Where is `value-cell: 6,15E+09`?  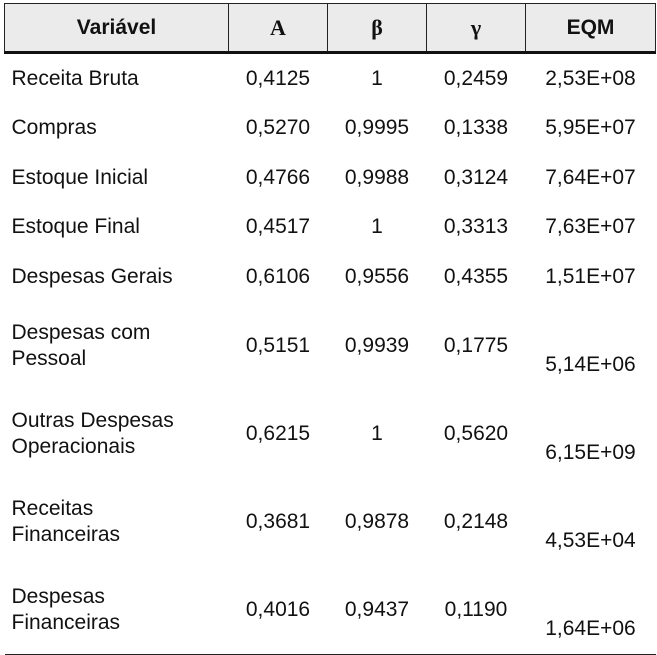 value-cell: 6,15E+09 is located at coordinates (590, 452).